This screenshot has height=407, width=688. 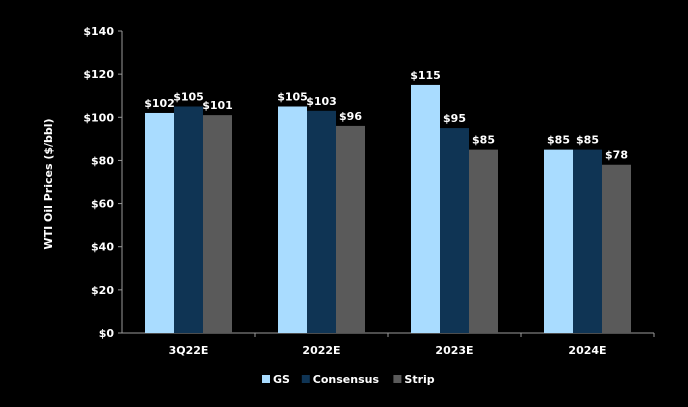 I want to click on data-label: $78, so click(x=616, y=155).